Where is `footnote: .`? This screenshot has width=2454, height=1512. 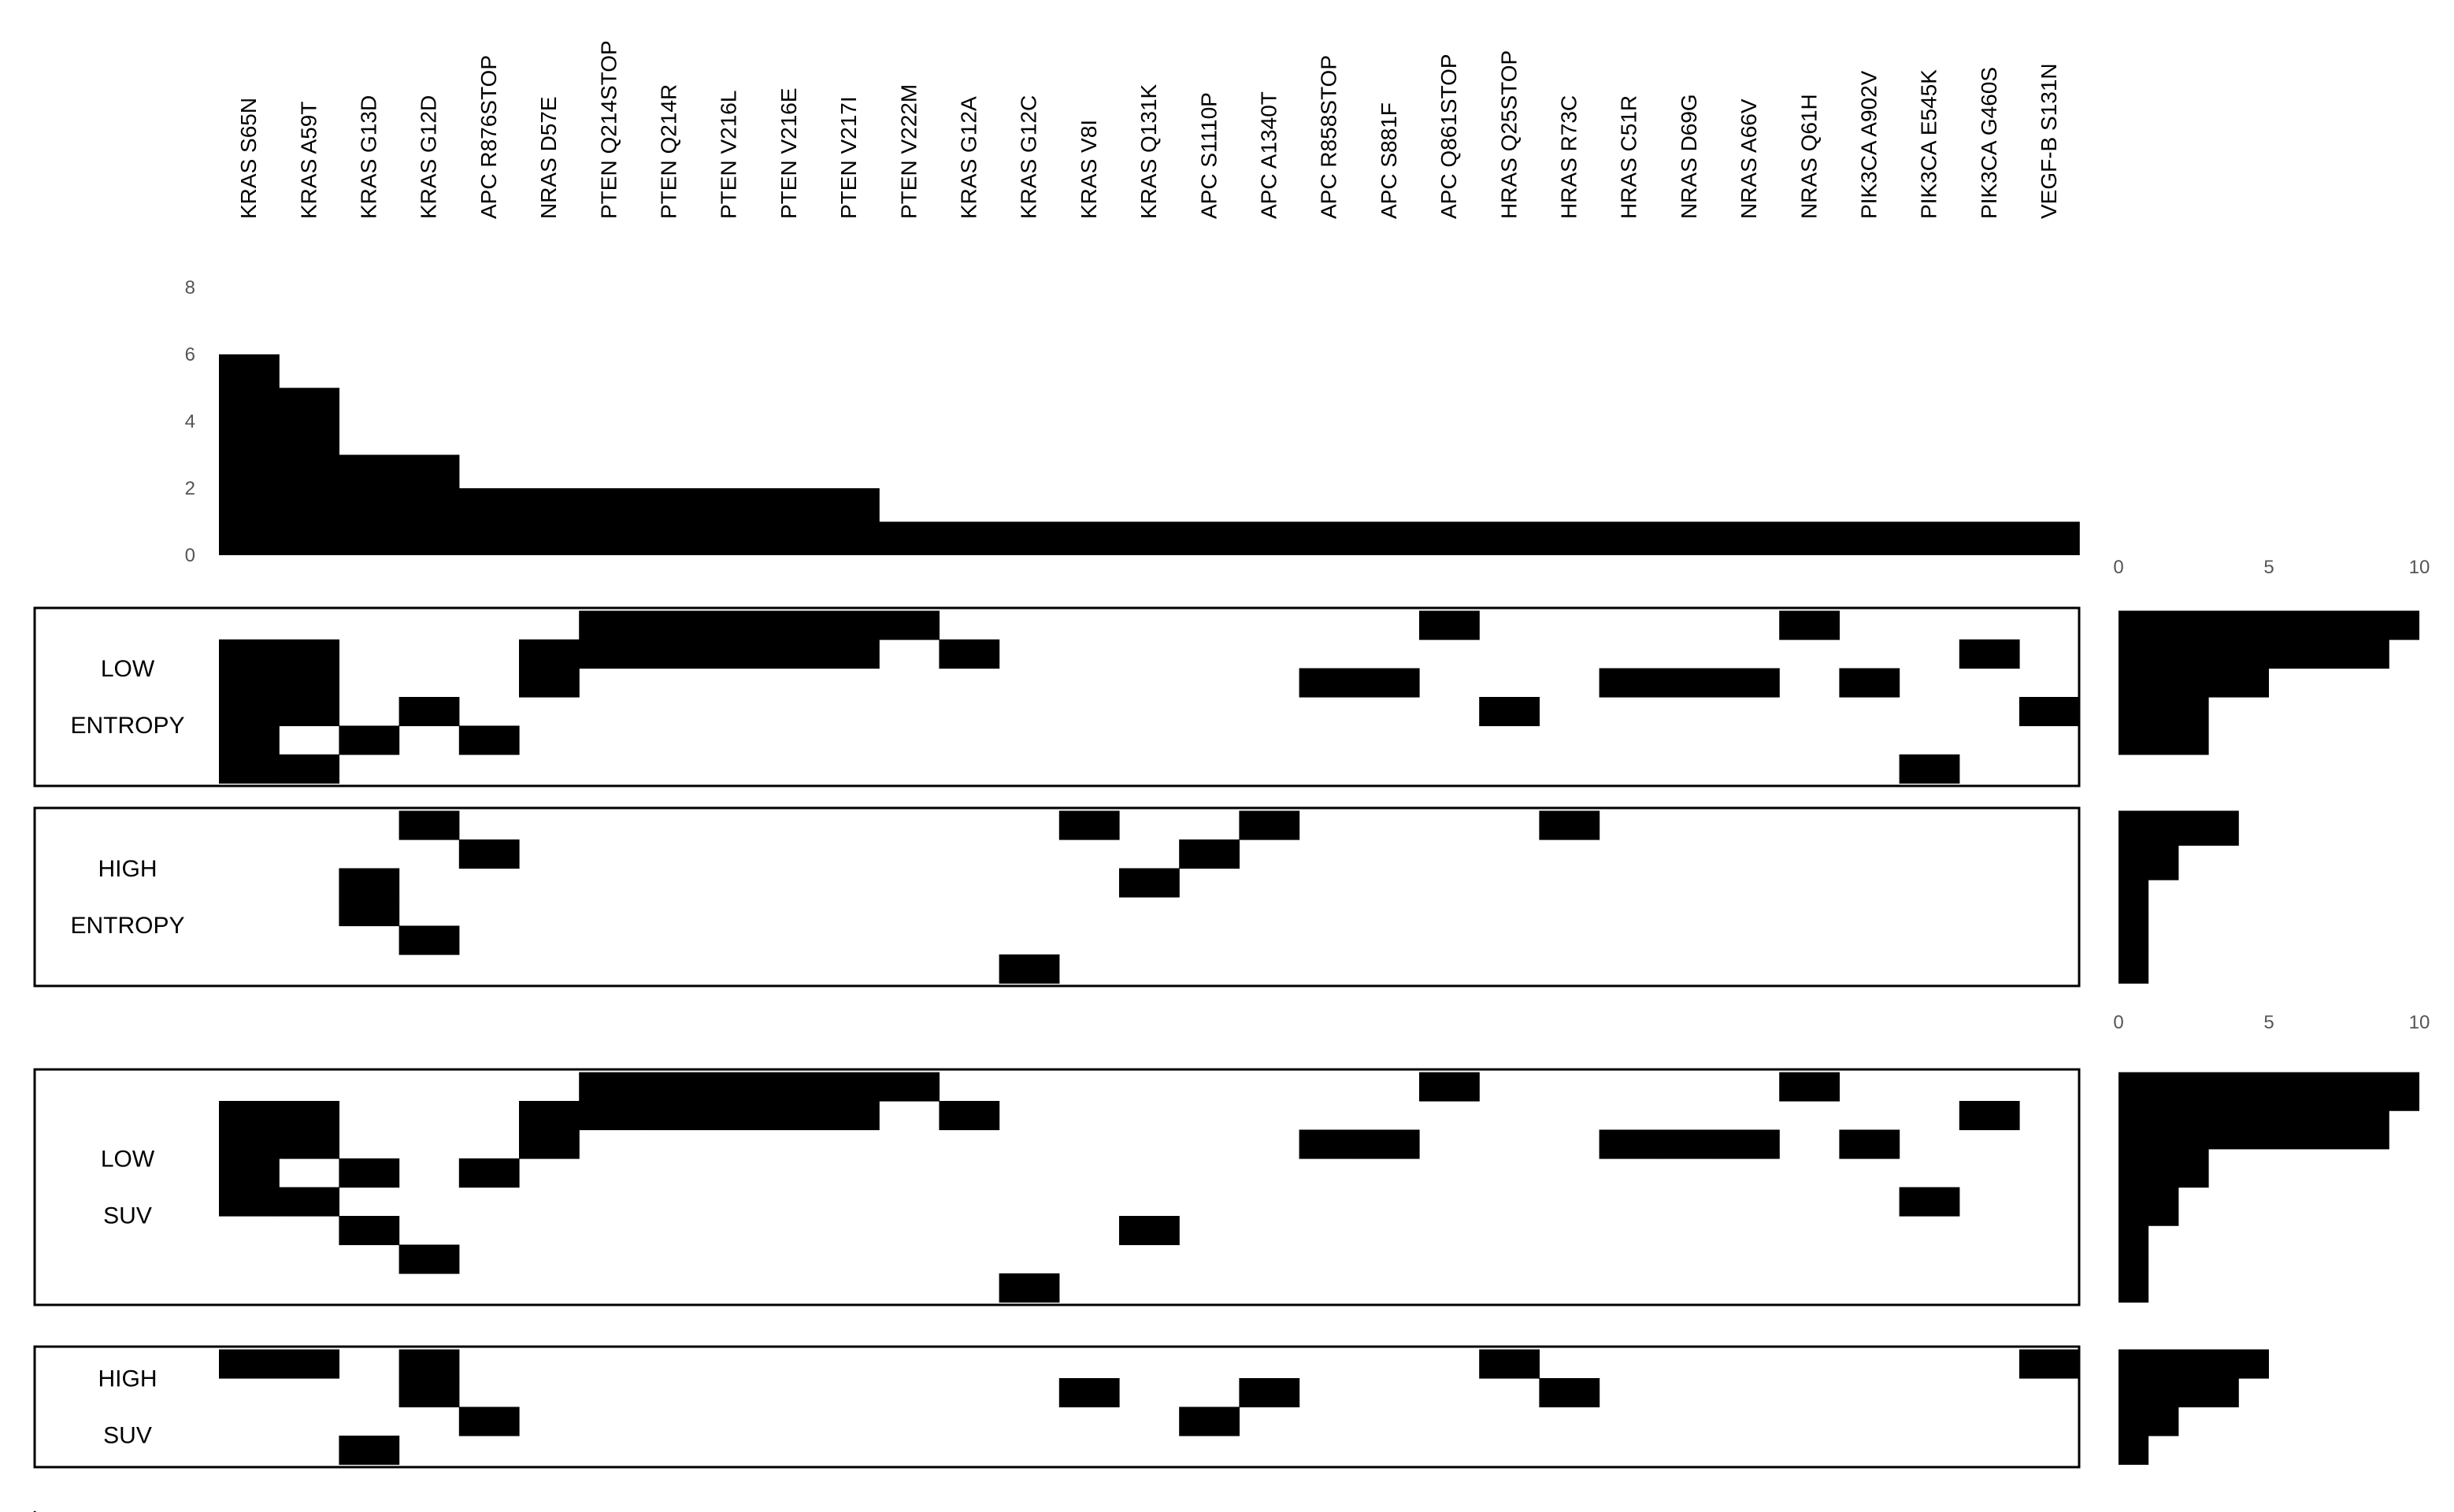
footnote: . is located at coordinates (35, 1502).